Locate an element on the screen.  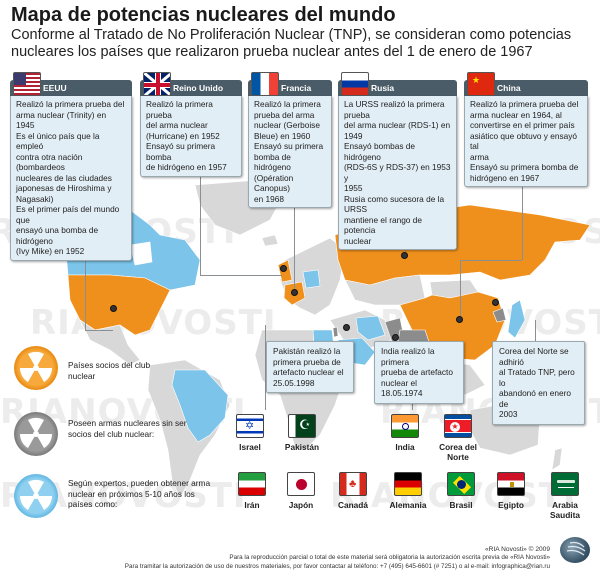
leader-line-usa-h is located at coordinates (99, 330).